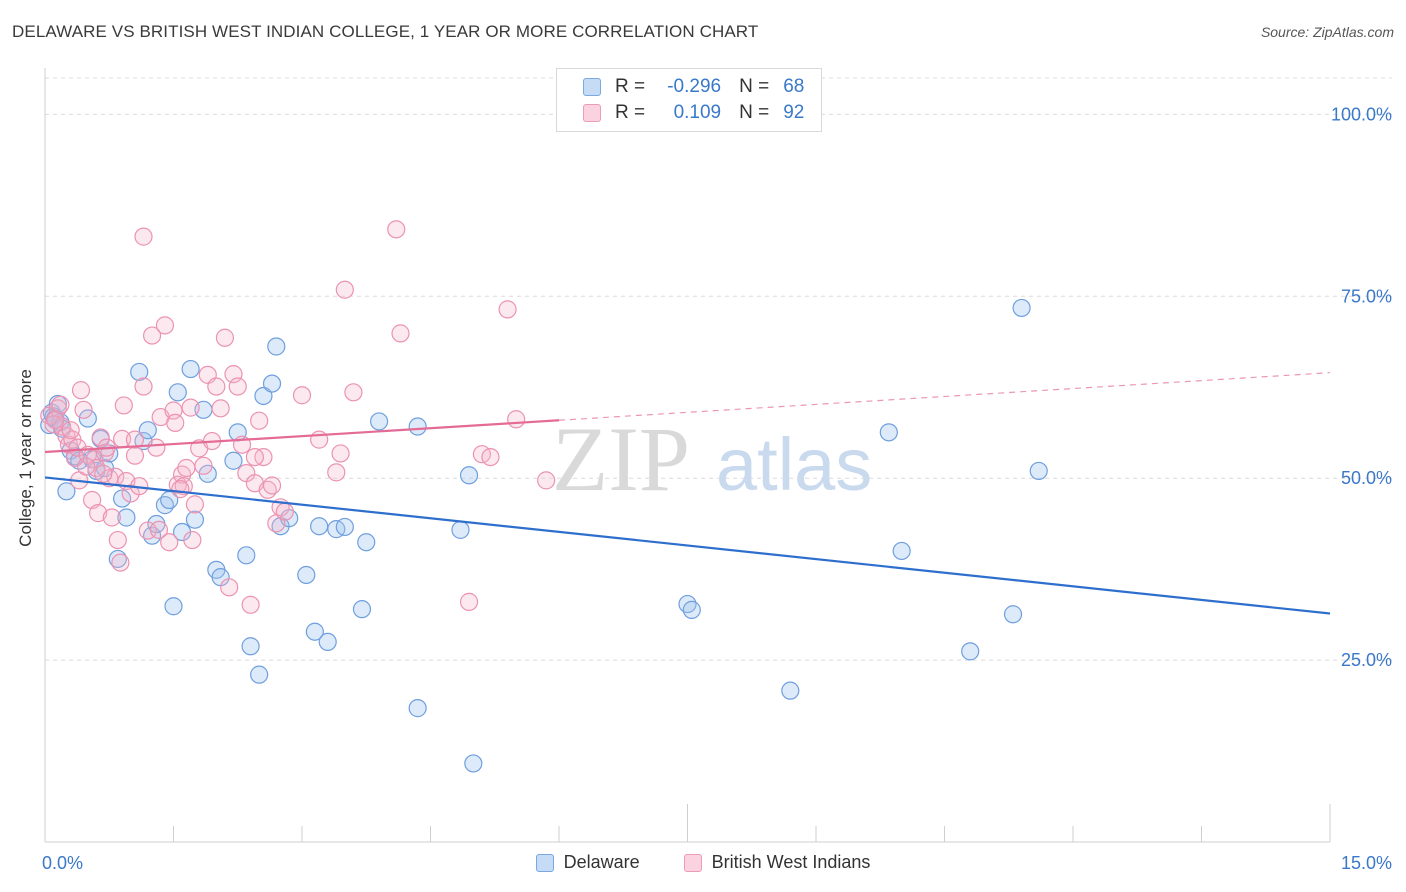  I want to click on legend-row-bwi: R = 0.109 N = 92, so click(693, 113).